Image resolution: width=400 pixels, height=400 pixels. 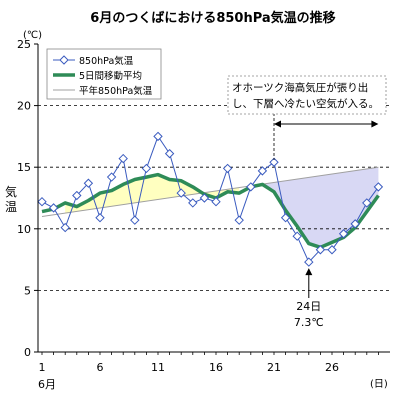 What do you see at coordinates (309, 322) in the screenshot?
I see `min-label-value: 7.3℃` at bounding box center [309, 322].